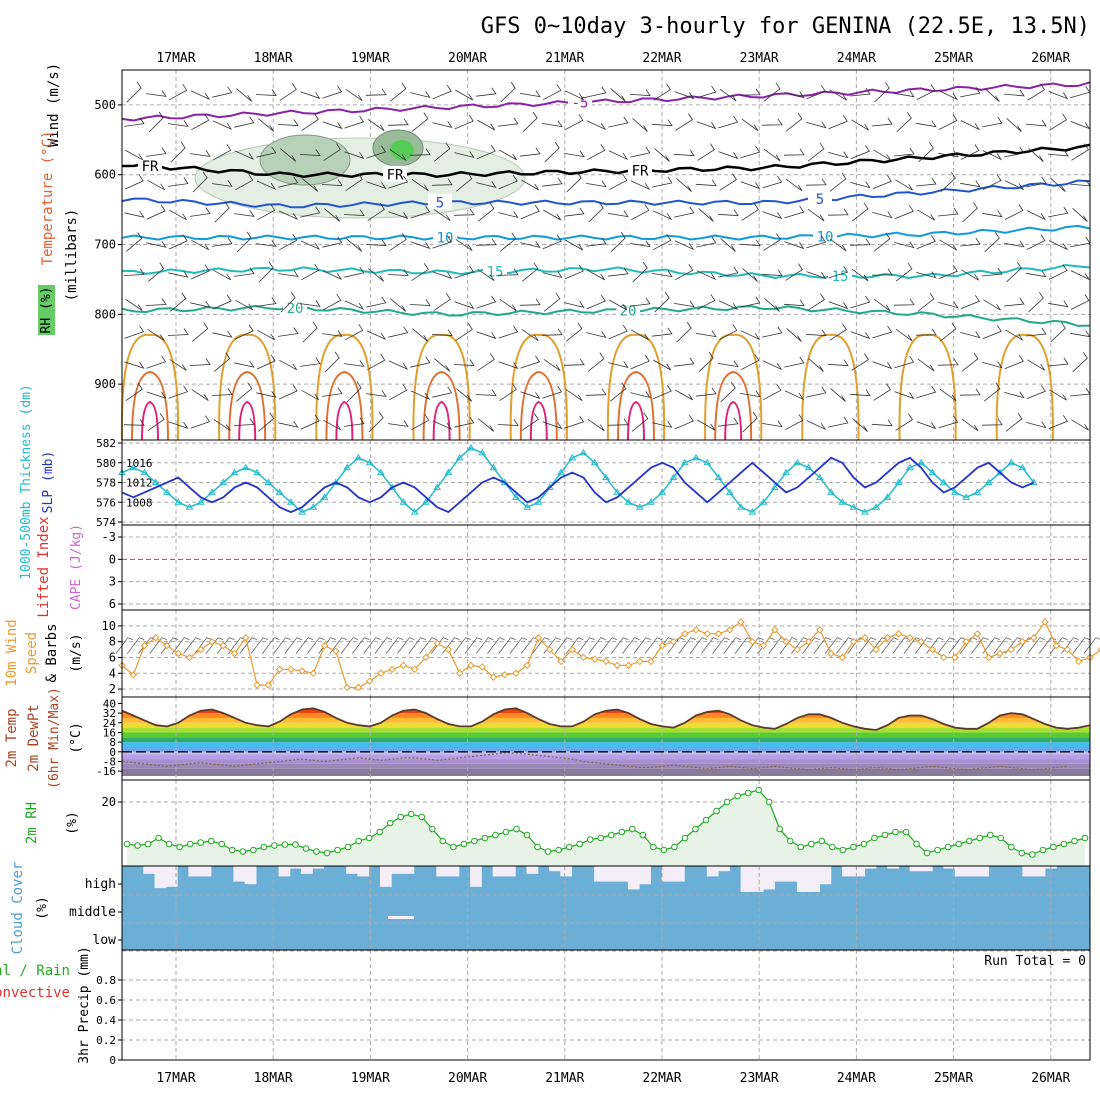 The height and width of the screenshot is (1100, 1100). I want to click on rh-shading, so click(360, 178).